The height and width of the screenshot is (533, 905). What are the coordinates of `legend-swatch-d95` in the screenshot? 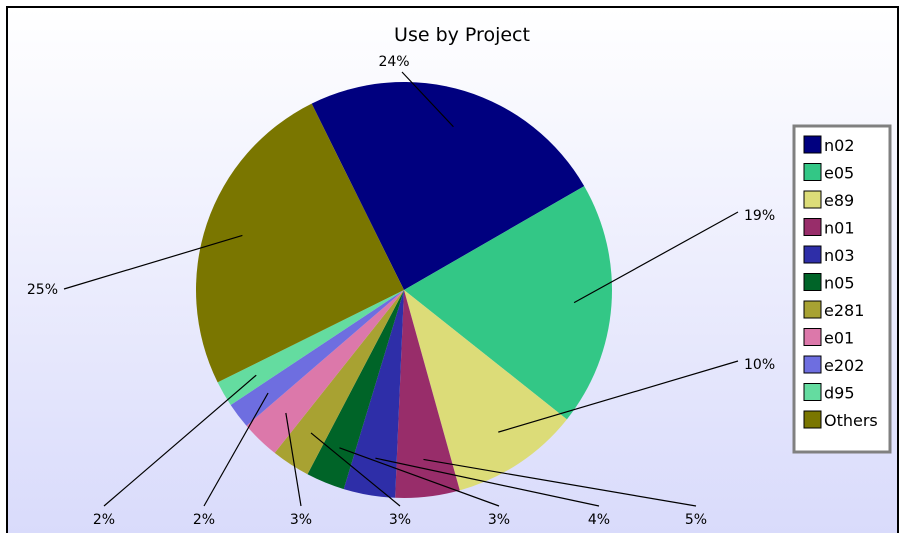 It's located at (812, 392).